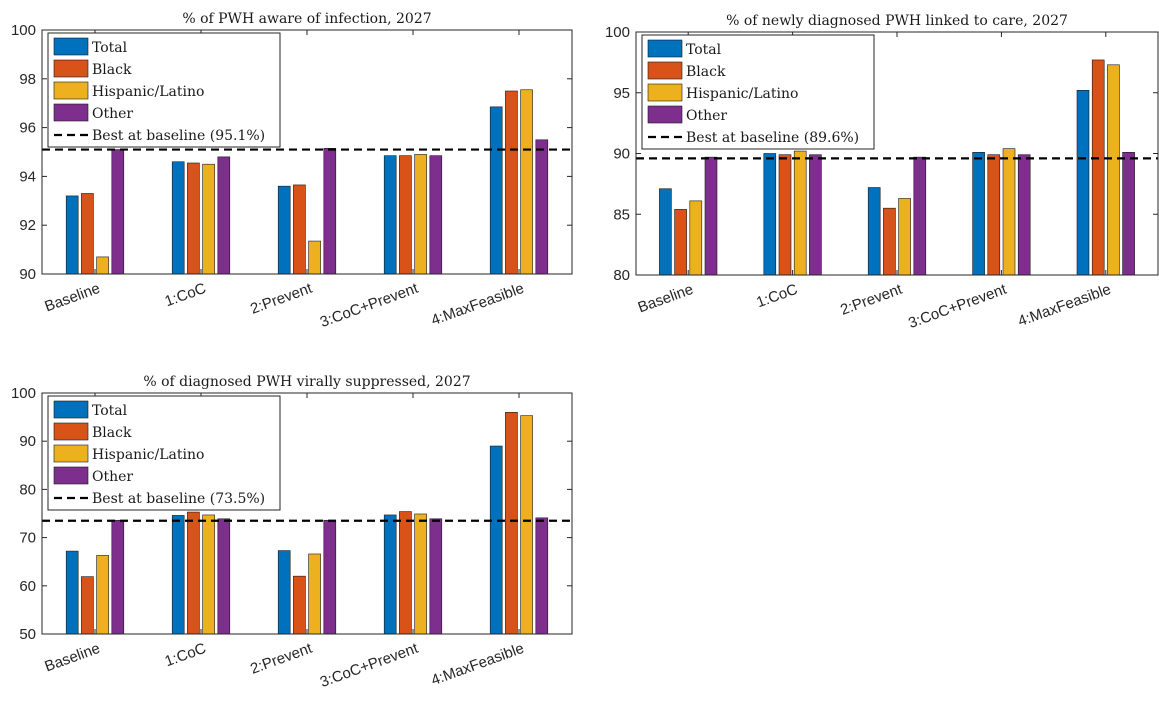  I want to click on y-tick-label: 95, so click(621, 93).